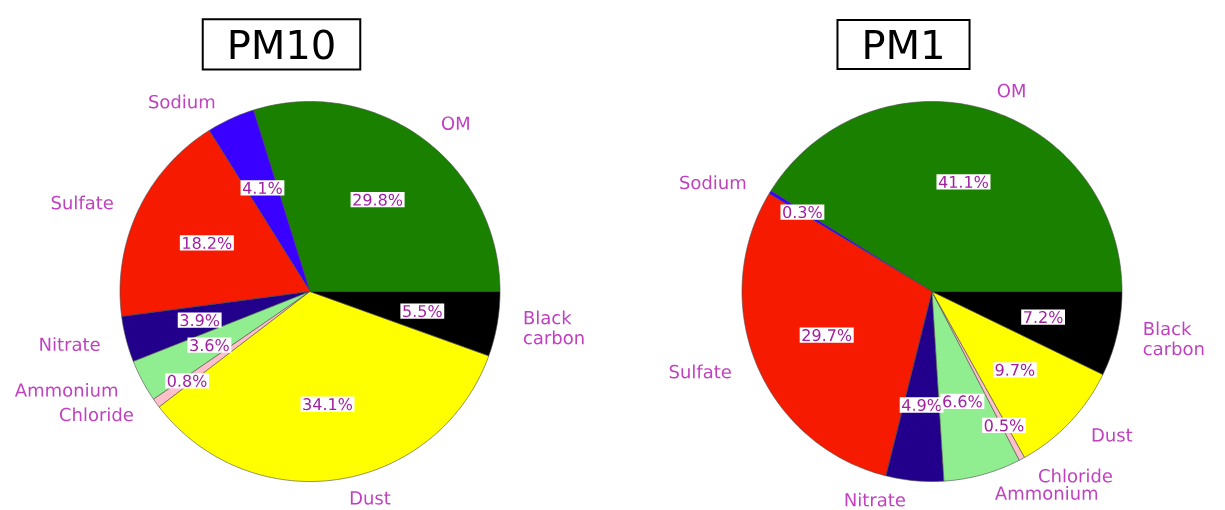  Describe the element at coordinates (1043, 317) in the screenshot. I see `data-label: 7.2%` at that location.